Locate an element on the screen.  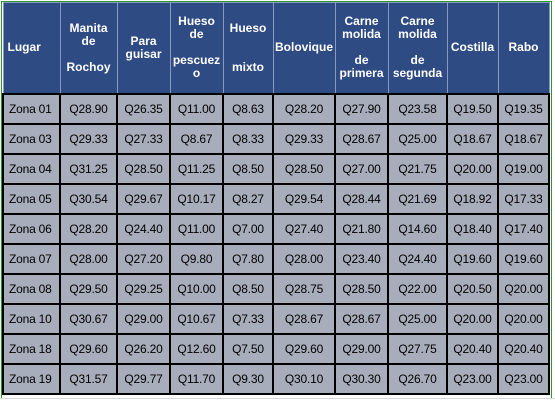
column-header: Bolovique is located at coordinates (304, 48).